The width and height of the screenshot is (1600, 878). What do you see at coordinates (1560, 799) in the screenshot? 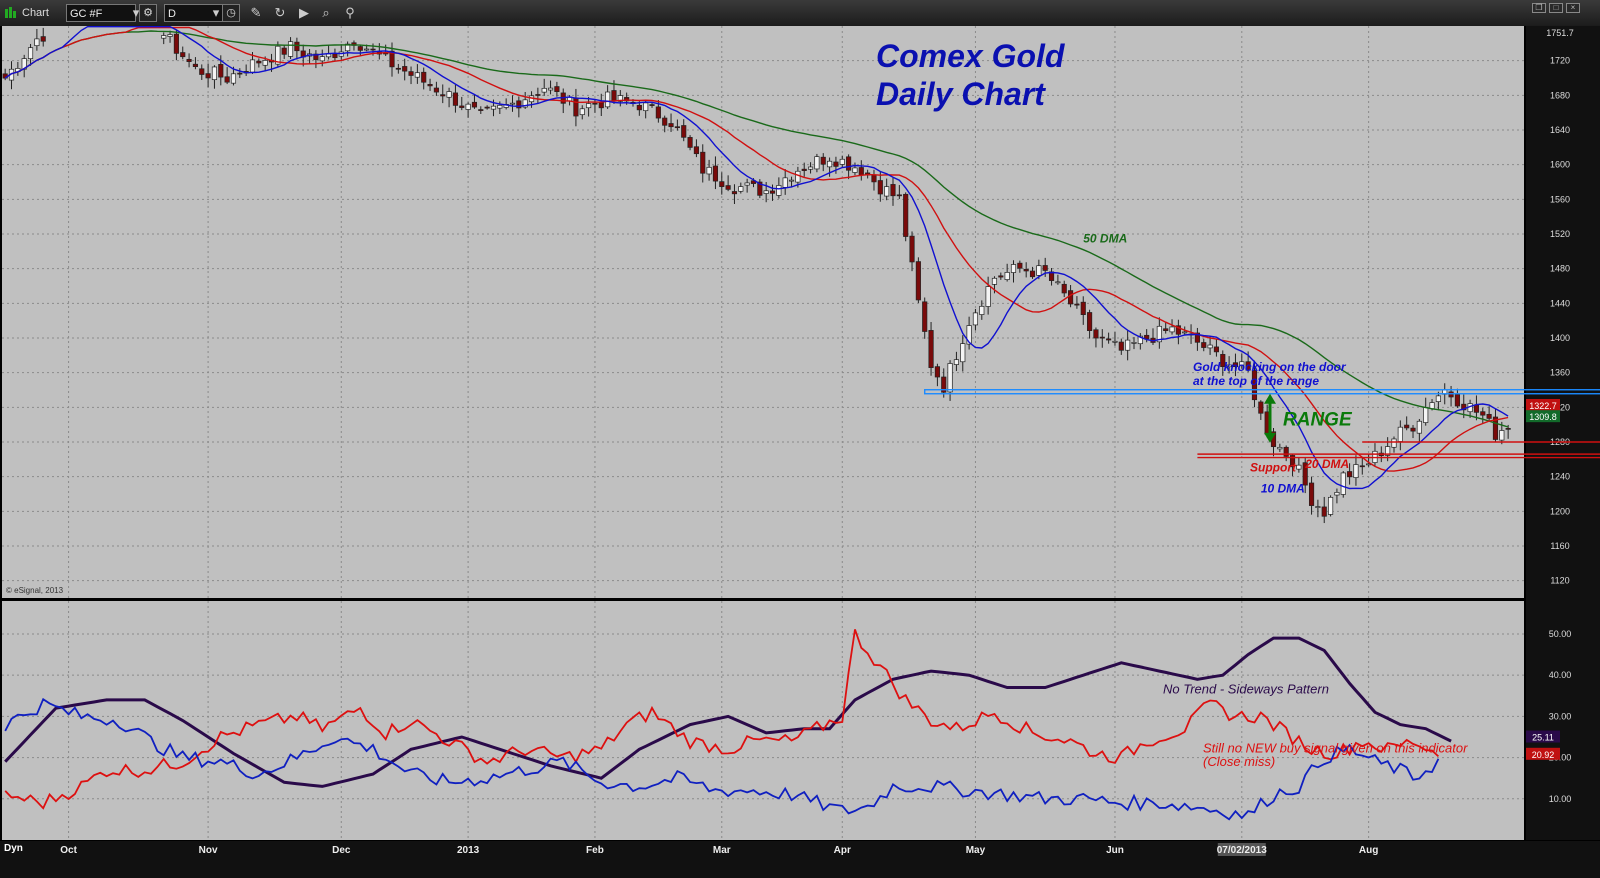
I see `y-tick-label: 10.00` at bounding box center [1560, 799].